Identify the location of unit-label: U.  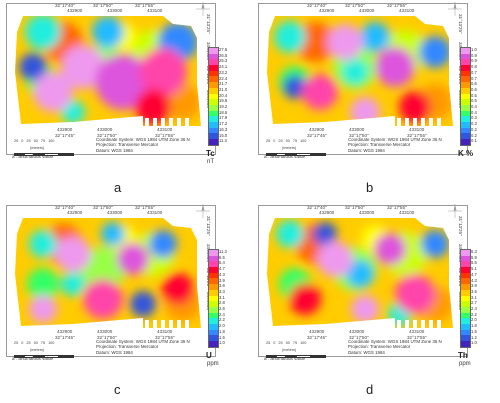
(209, 355).